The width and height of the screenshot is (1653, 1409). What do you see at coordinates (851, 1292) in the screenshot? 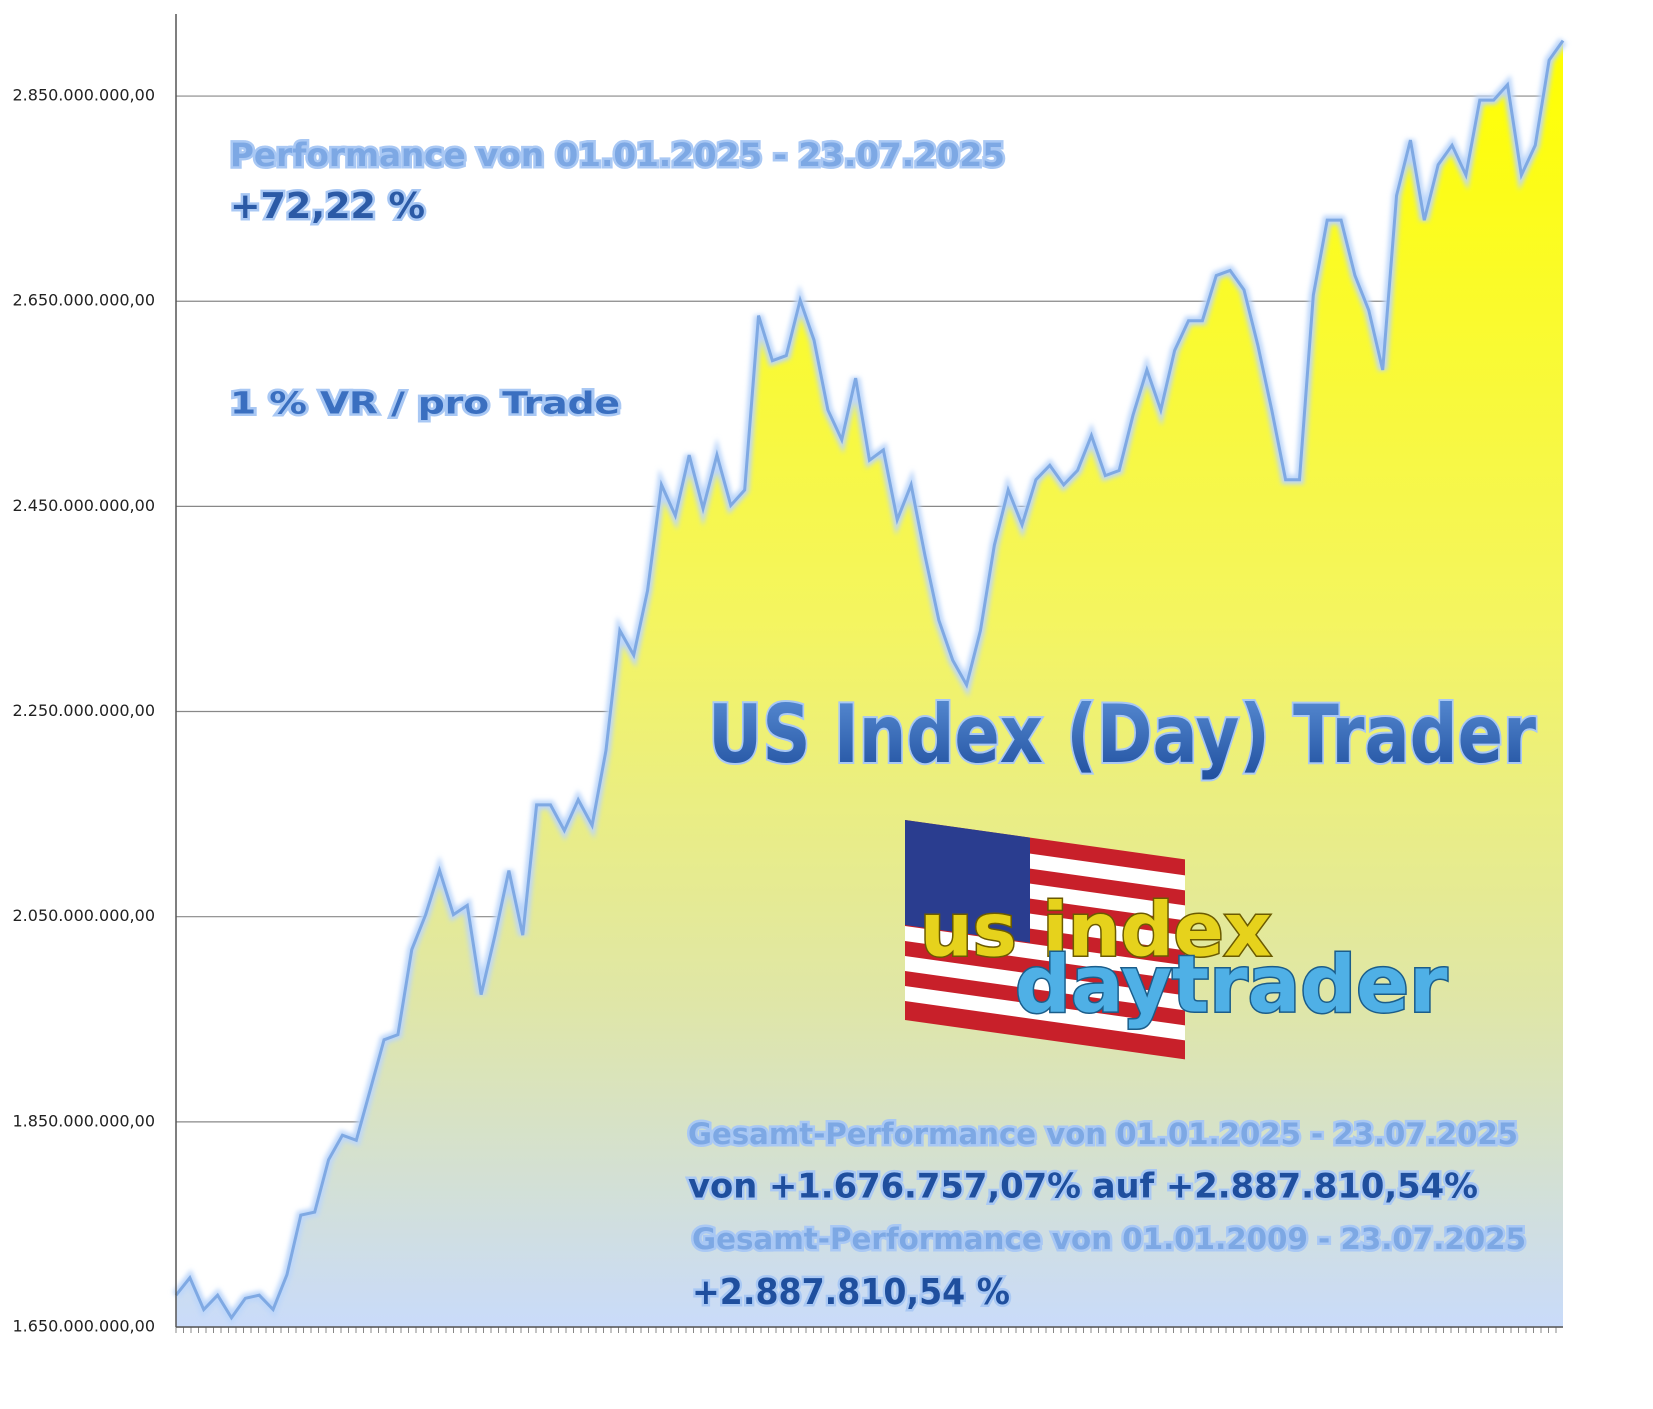
I see `annotation: +2.887.810,54 %` at bounding box center [851, 1292].